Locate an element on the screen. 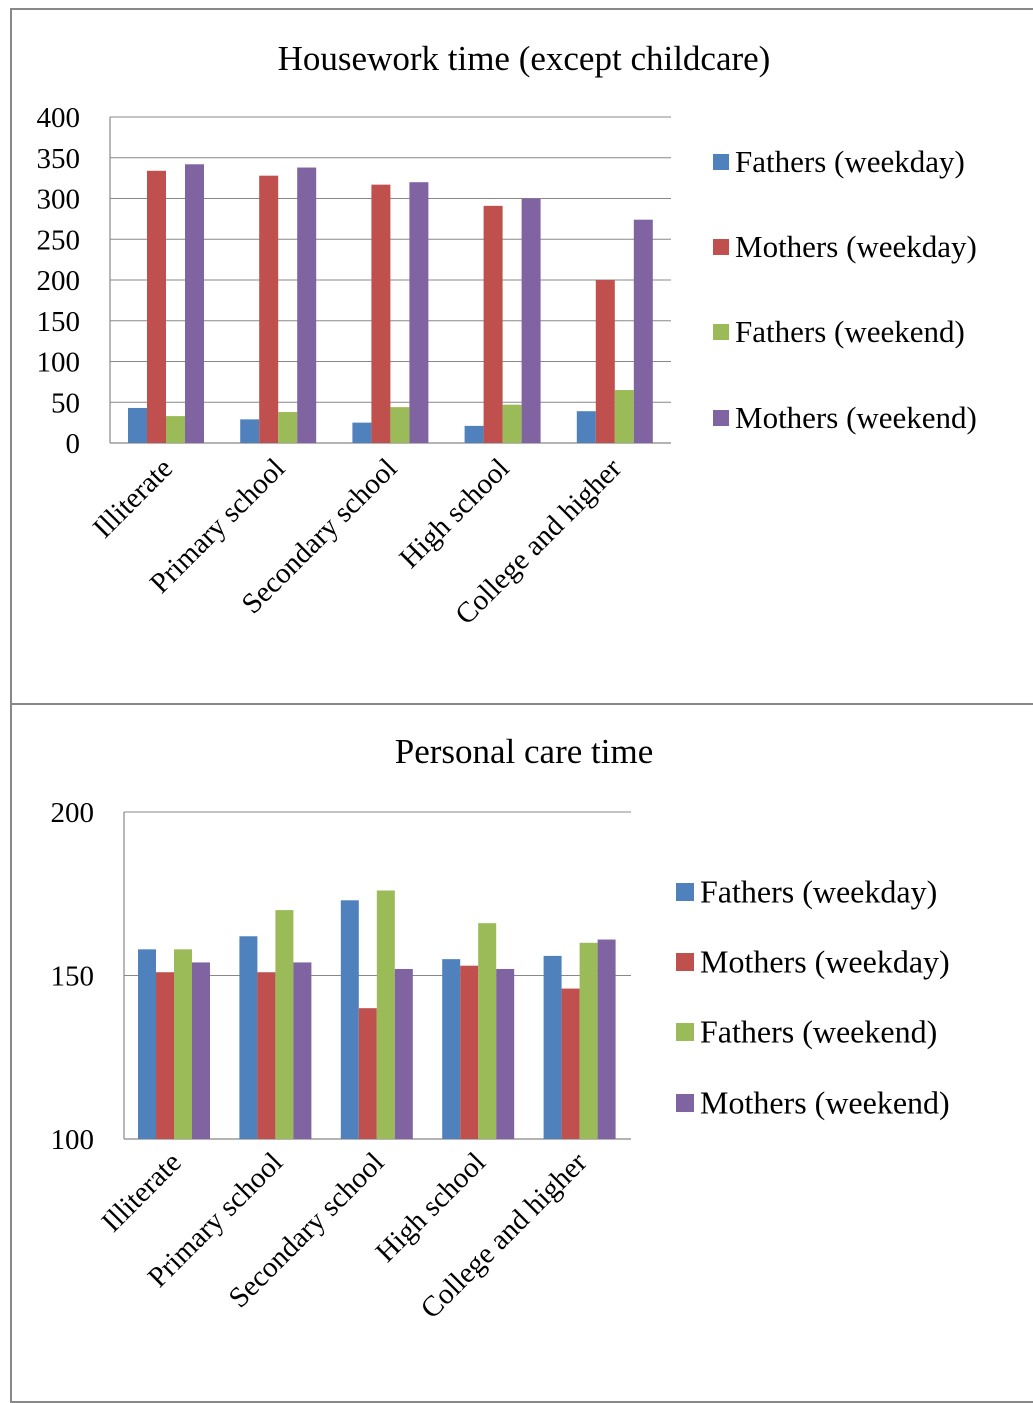 The height and width of the screenshot is (1403, 1033). y-tick-label-housework-150: 150 is located at coordinates (59, 322).